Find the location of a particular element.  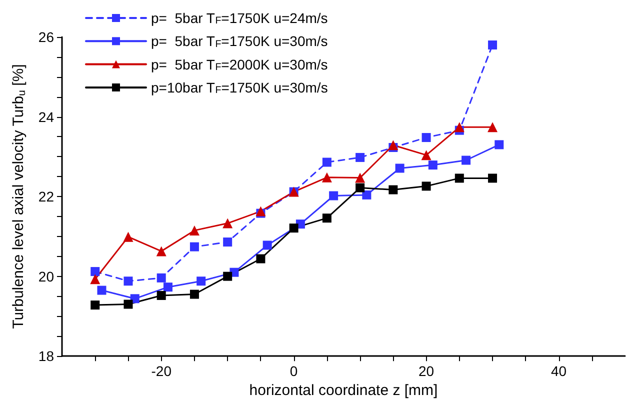

x-tick-label: 20 is located at coordinates (426, 371).